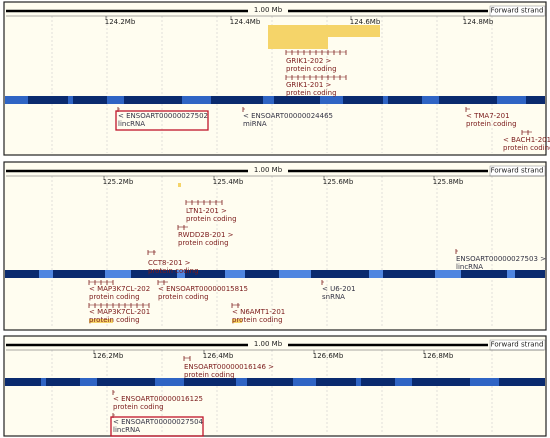 This screenshot has height=438, width=550. I want to click on gene-name: RWDD2B-201 >, so click(206, 235).